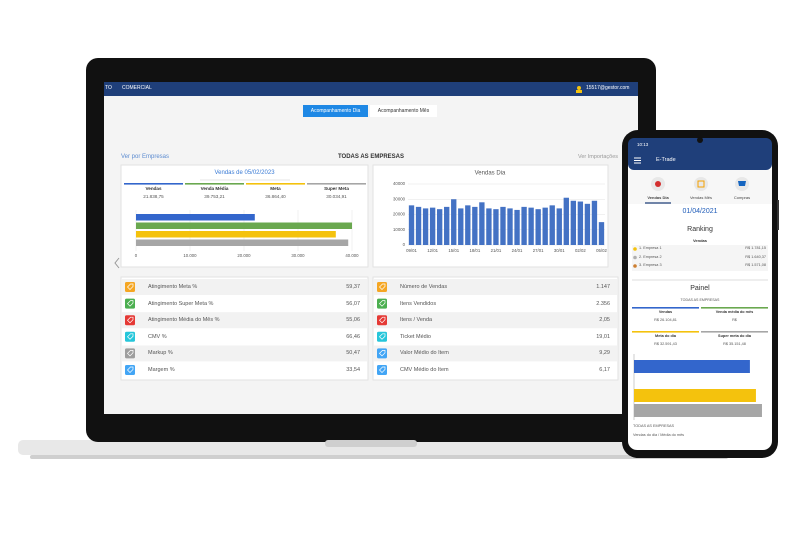 The width and height of the screenshot is (800, 540). I want to click on indicator-value: 59,37, so click(353, 287).